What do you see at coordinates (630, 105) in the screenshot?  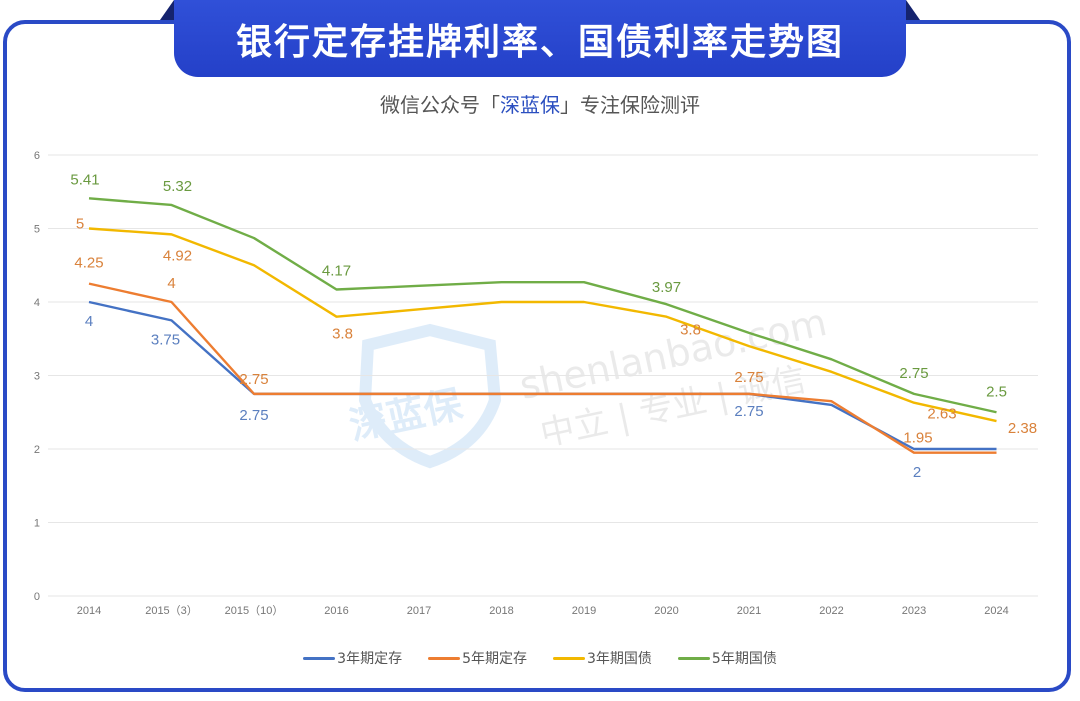 I see `subtitle-suffix: 」专注保险测评` at bounding box center [630, 105].